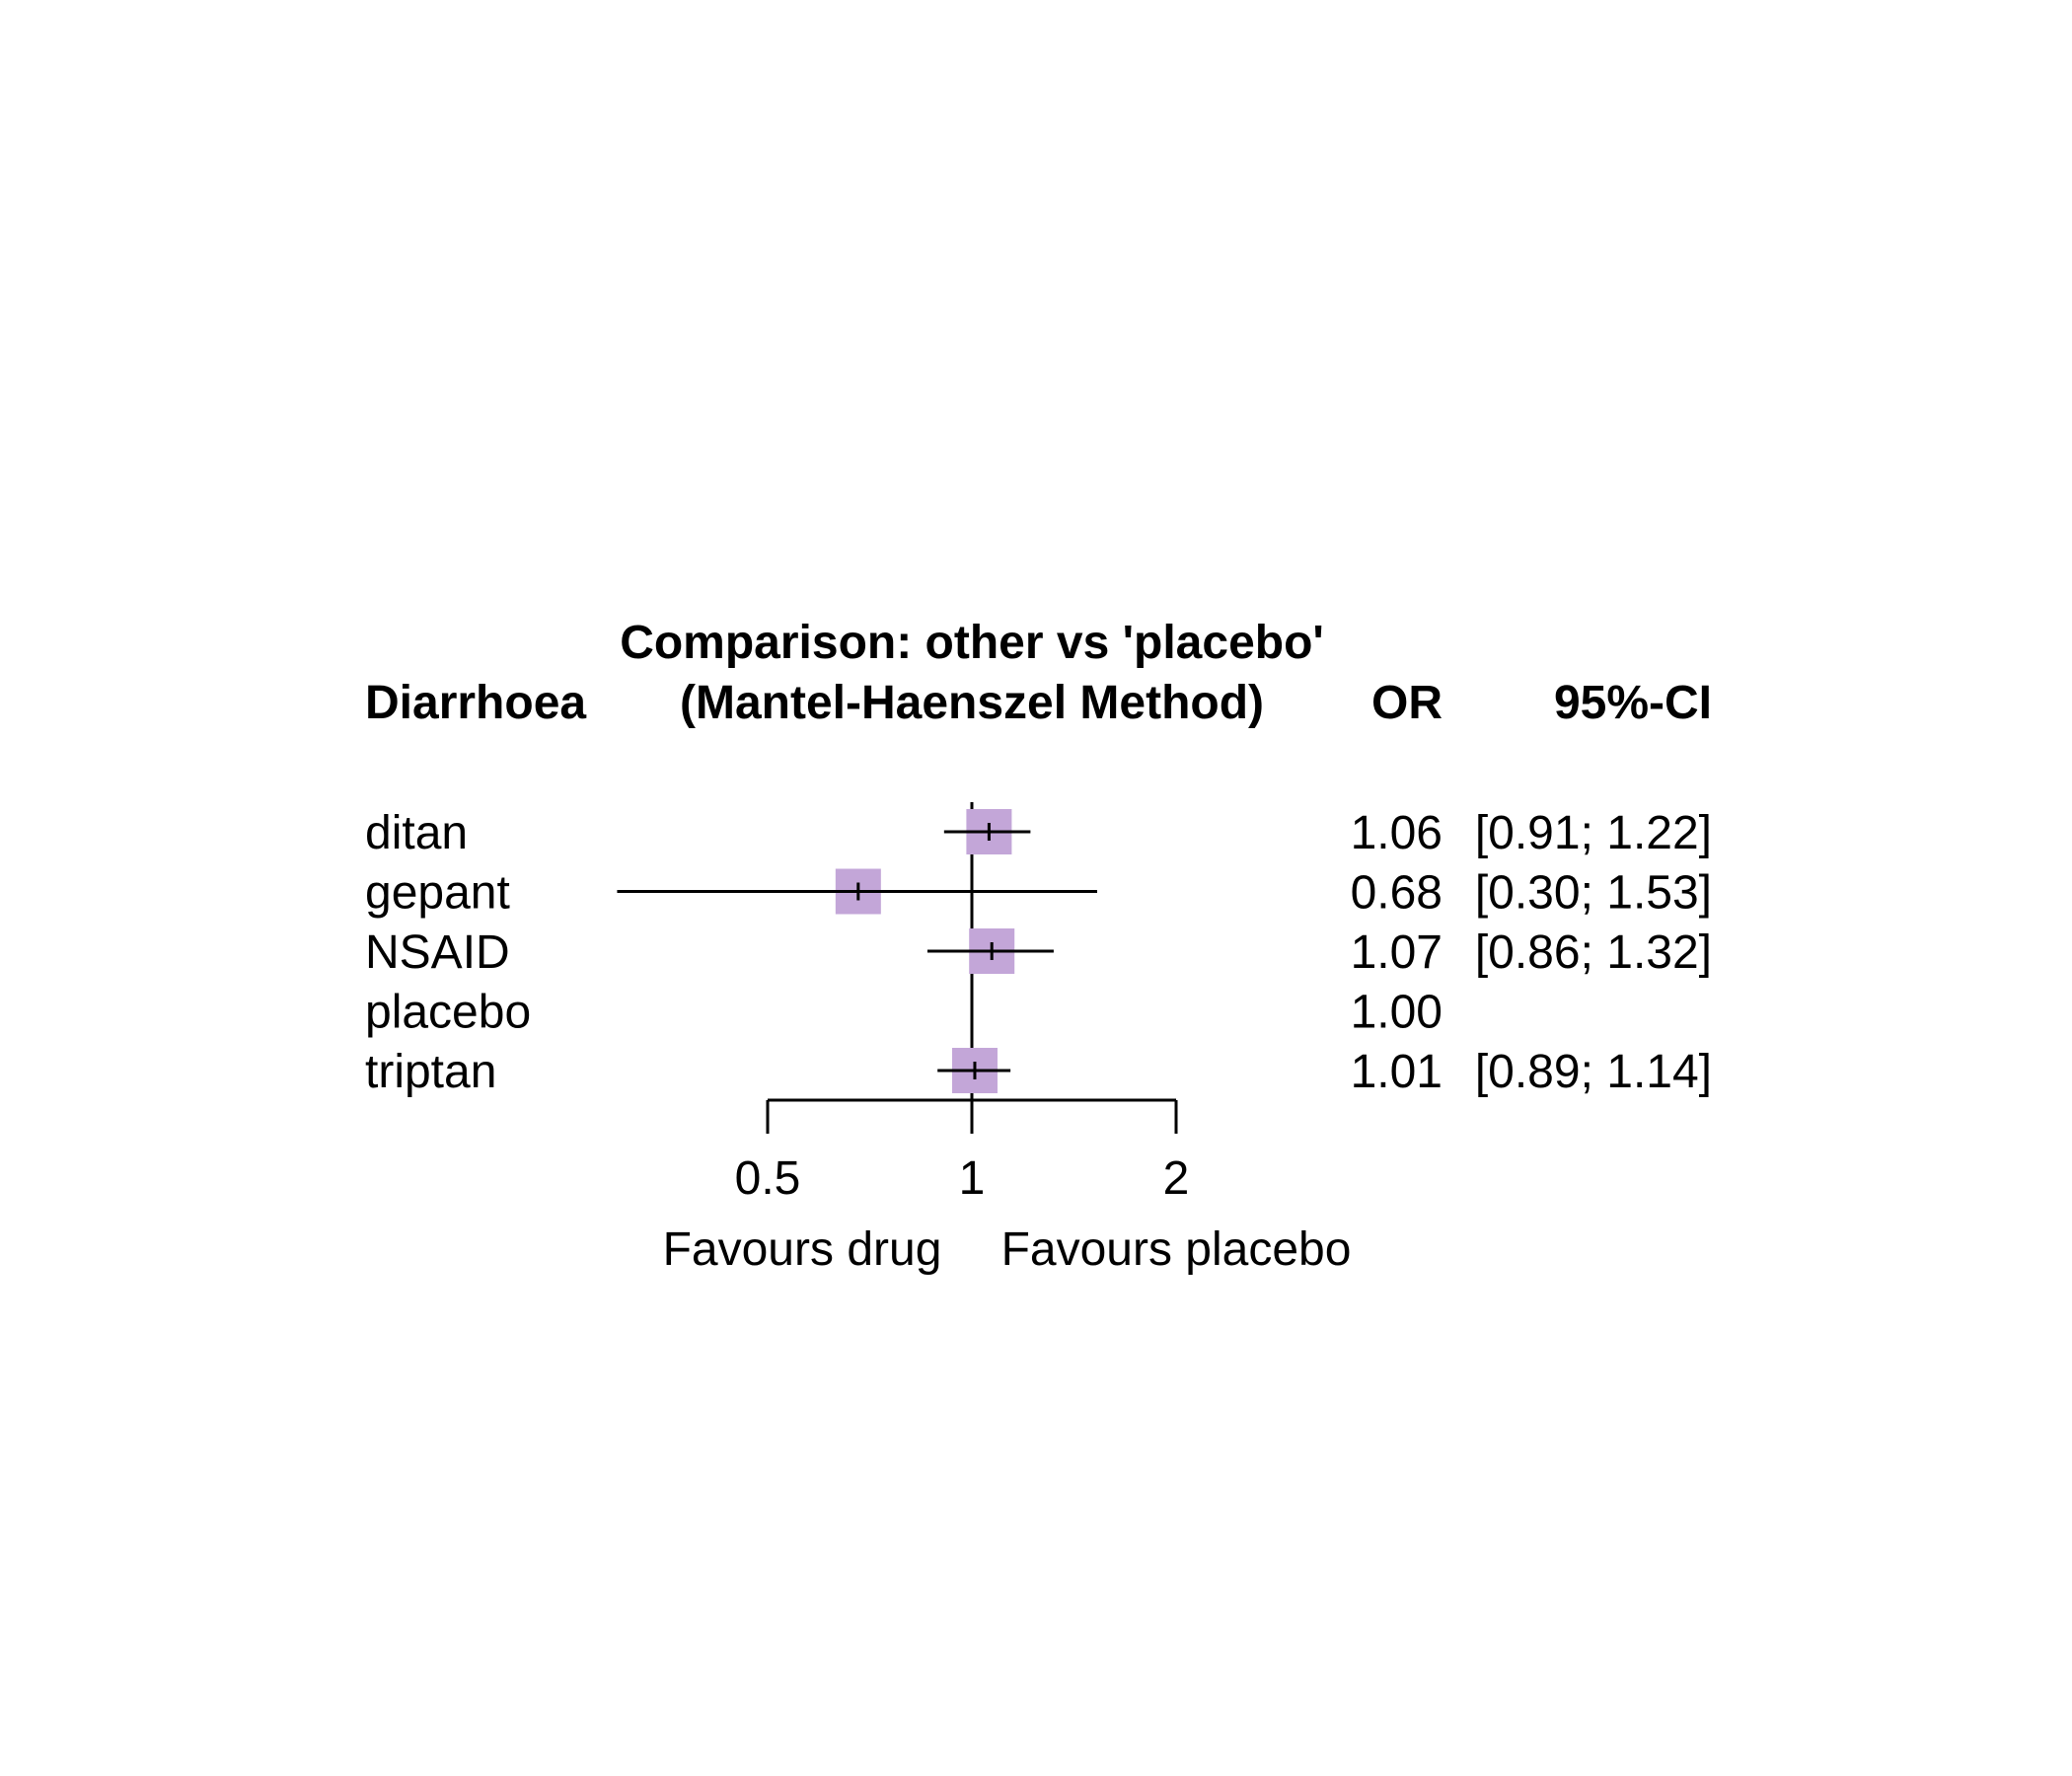 The width and height of the screenshot is (2072, 1776). What do you see at coordinates (431, 1072) in the screenshot?
I see `row-label: triptan` at bounding box center [431, 1072].